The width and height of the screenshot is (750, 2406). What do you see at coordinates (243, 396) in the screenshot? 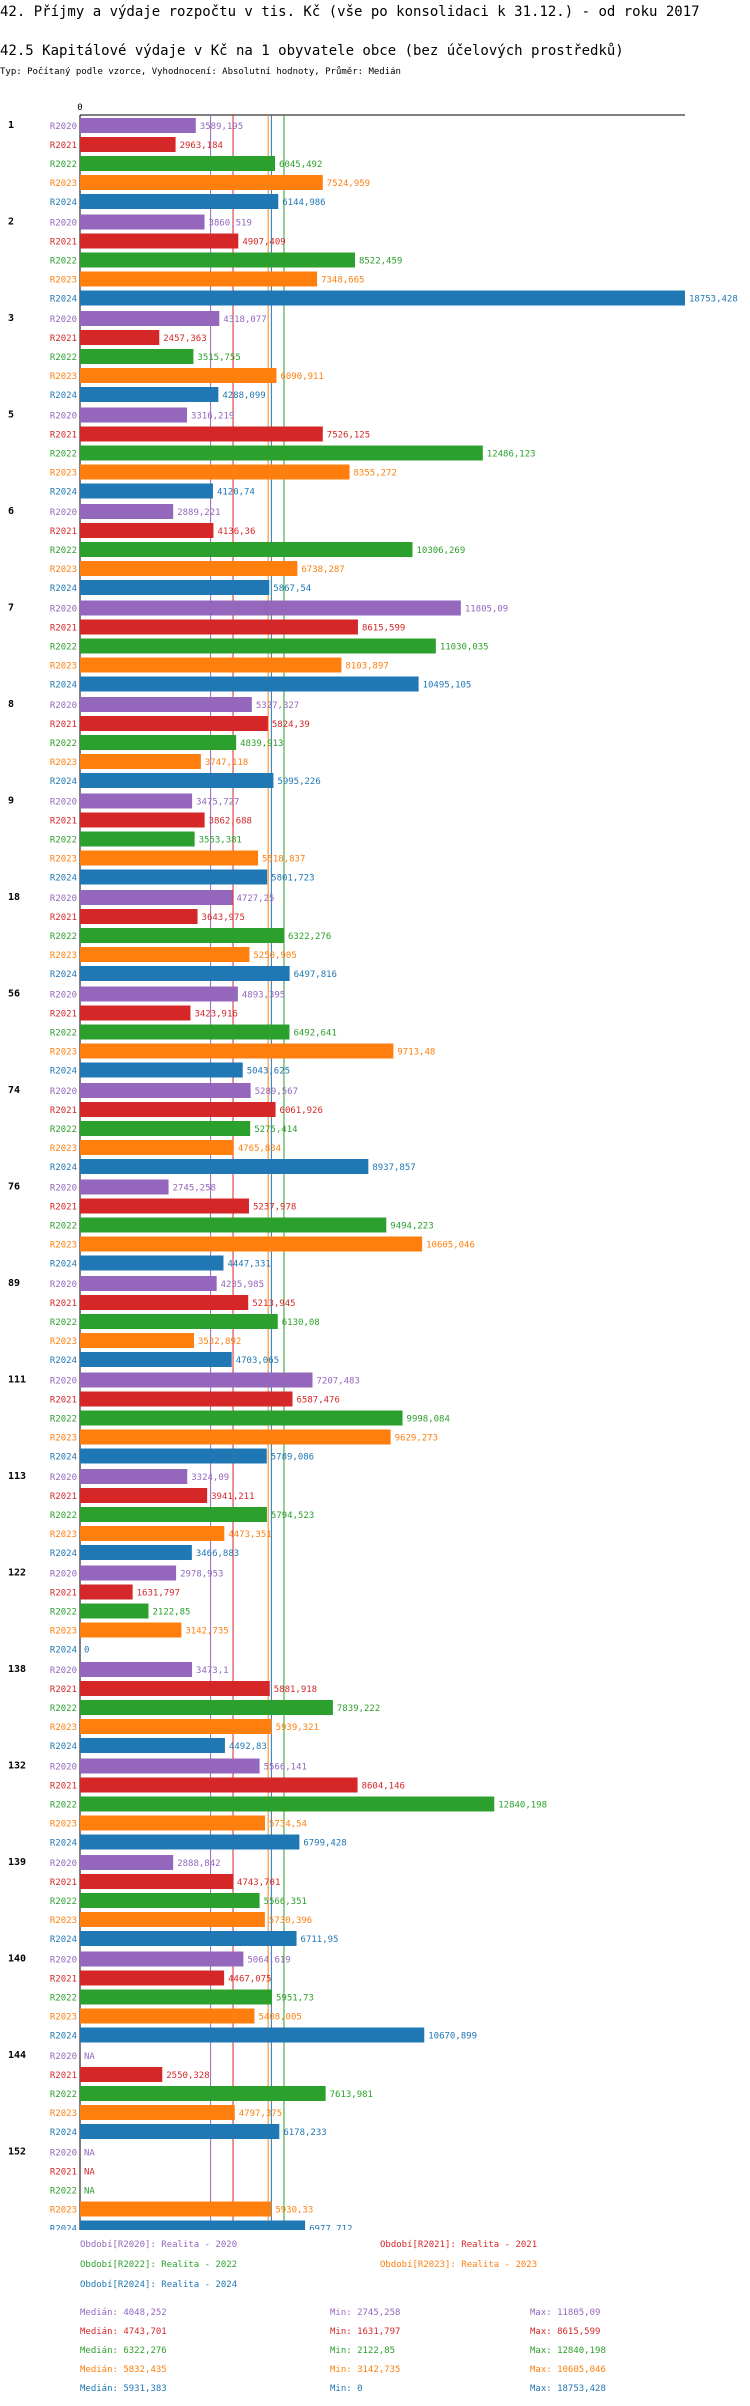
I see `data-label: 4288,099` at bounding box center [243, 396].